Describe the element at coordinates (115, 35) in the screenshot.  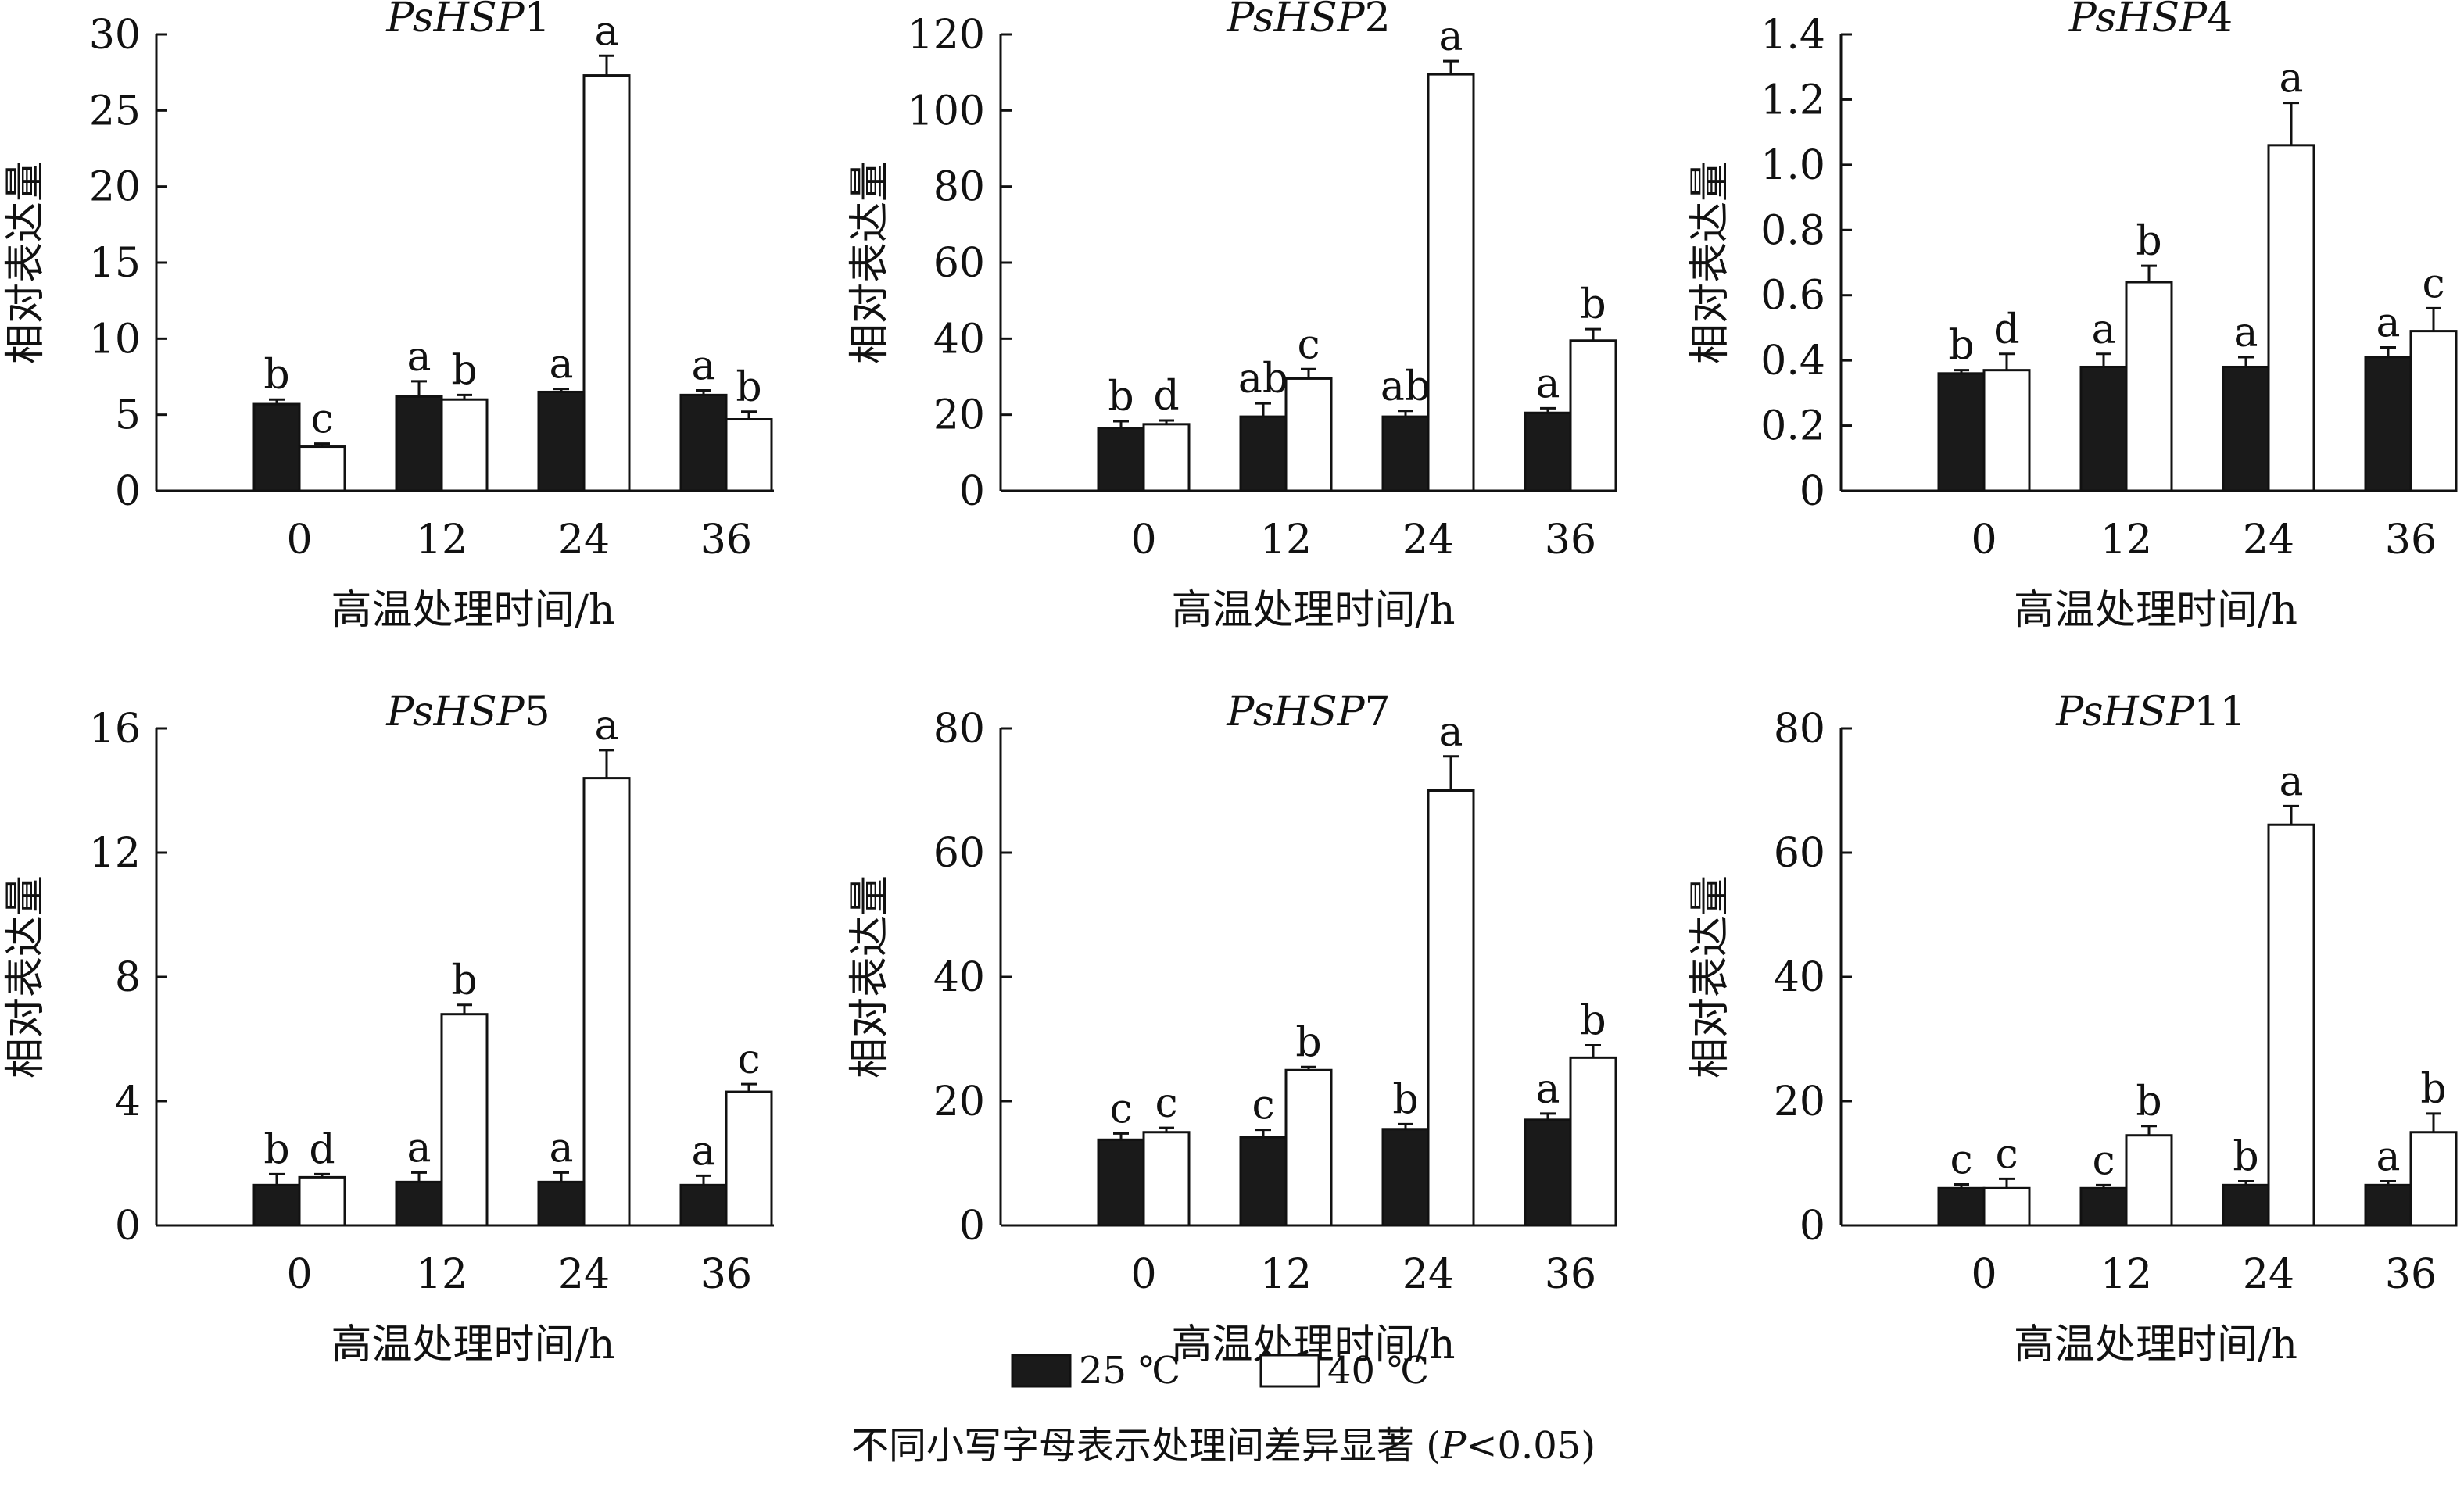
I see `y-tick-label: 30` at that location.